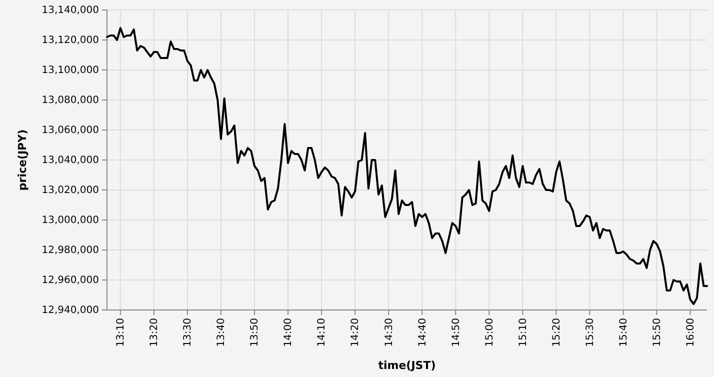 This screenshot has height=377, width=714. What do you see at coordinates (70, 190) in the screenshot?
I see `y-tick-label: 13,020,000` at bounding box center [70, 190].